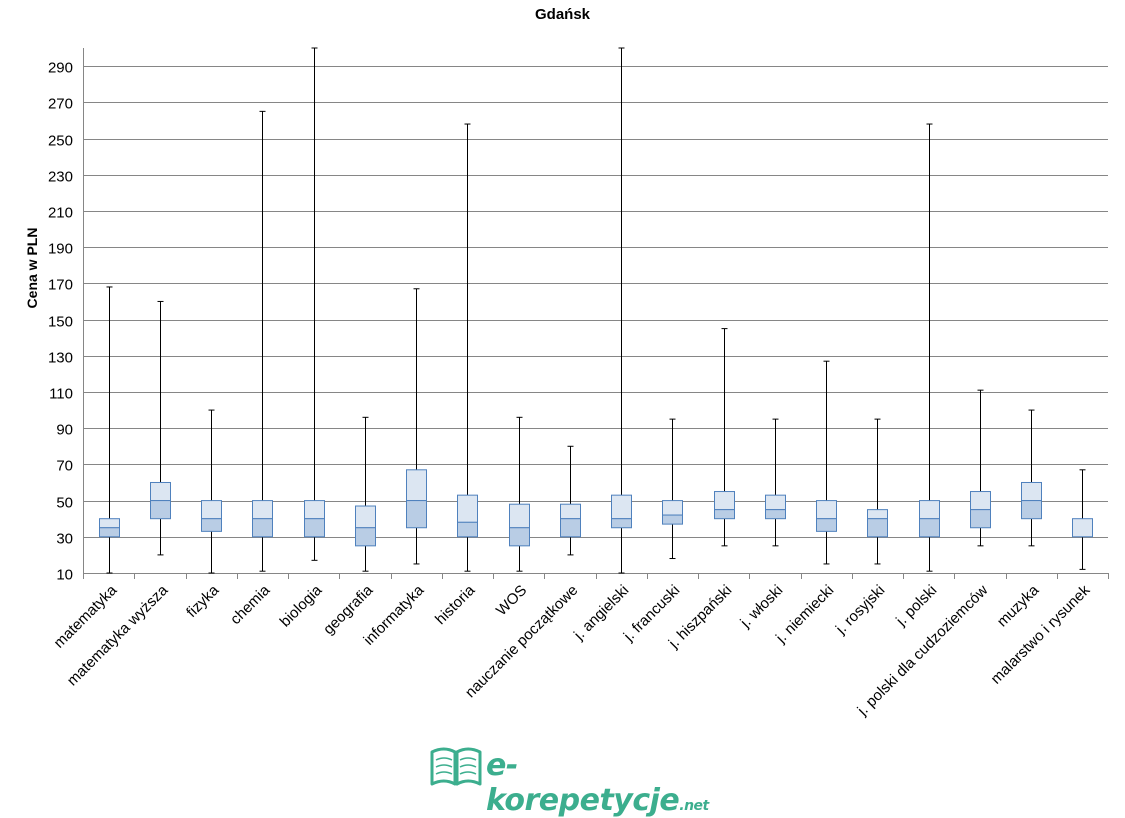 The image size is (1125, 818). What do you see at coordinates (64, 539) in the screenshot?
I see `y-tick-label: 30` at bounding box center [64, 539].